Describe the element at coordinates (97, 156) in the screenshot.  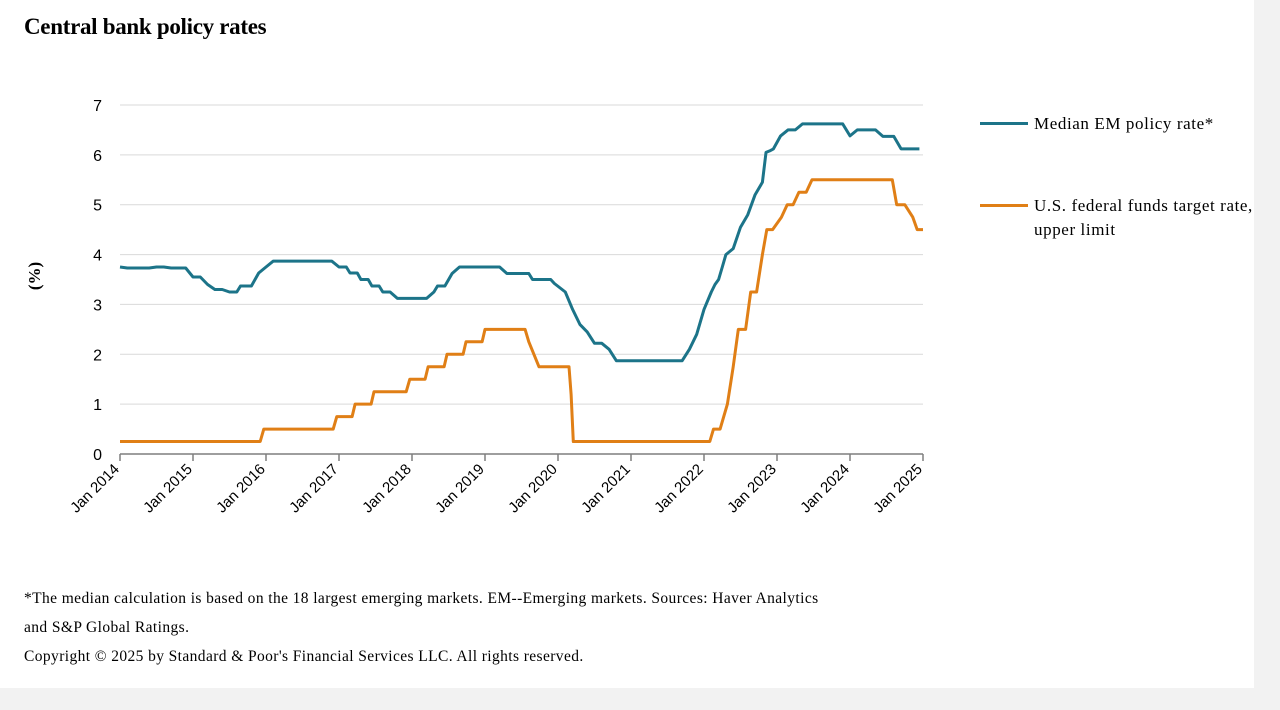
I see `y-tick-label: 6` at that location.